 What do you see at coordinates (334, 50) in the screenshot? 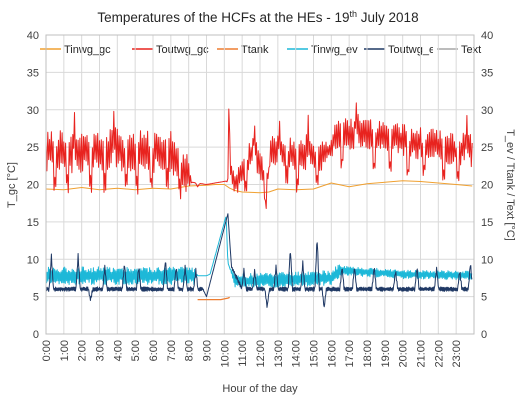
I see `legend-label-tinwg-ev: Tinwg_ev` at bounding box center [334, 50].